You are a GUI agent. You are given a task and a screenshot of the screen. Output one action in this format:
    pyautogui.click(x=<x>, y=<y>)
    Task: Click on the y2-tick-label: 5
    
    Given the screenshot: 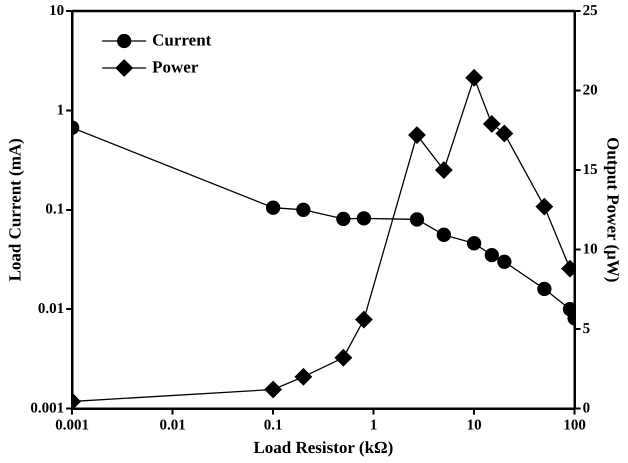 What is the action you would take?
    pyautogui.click(x=586, y=328)
    